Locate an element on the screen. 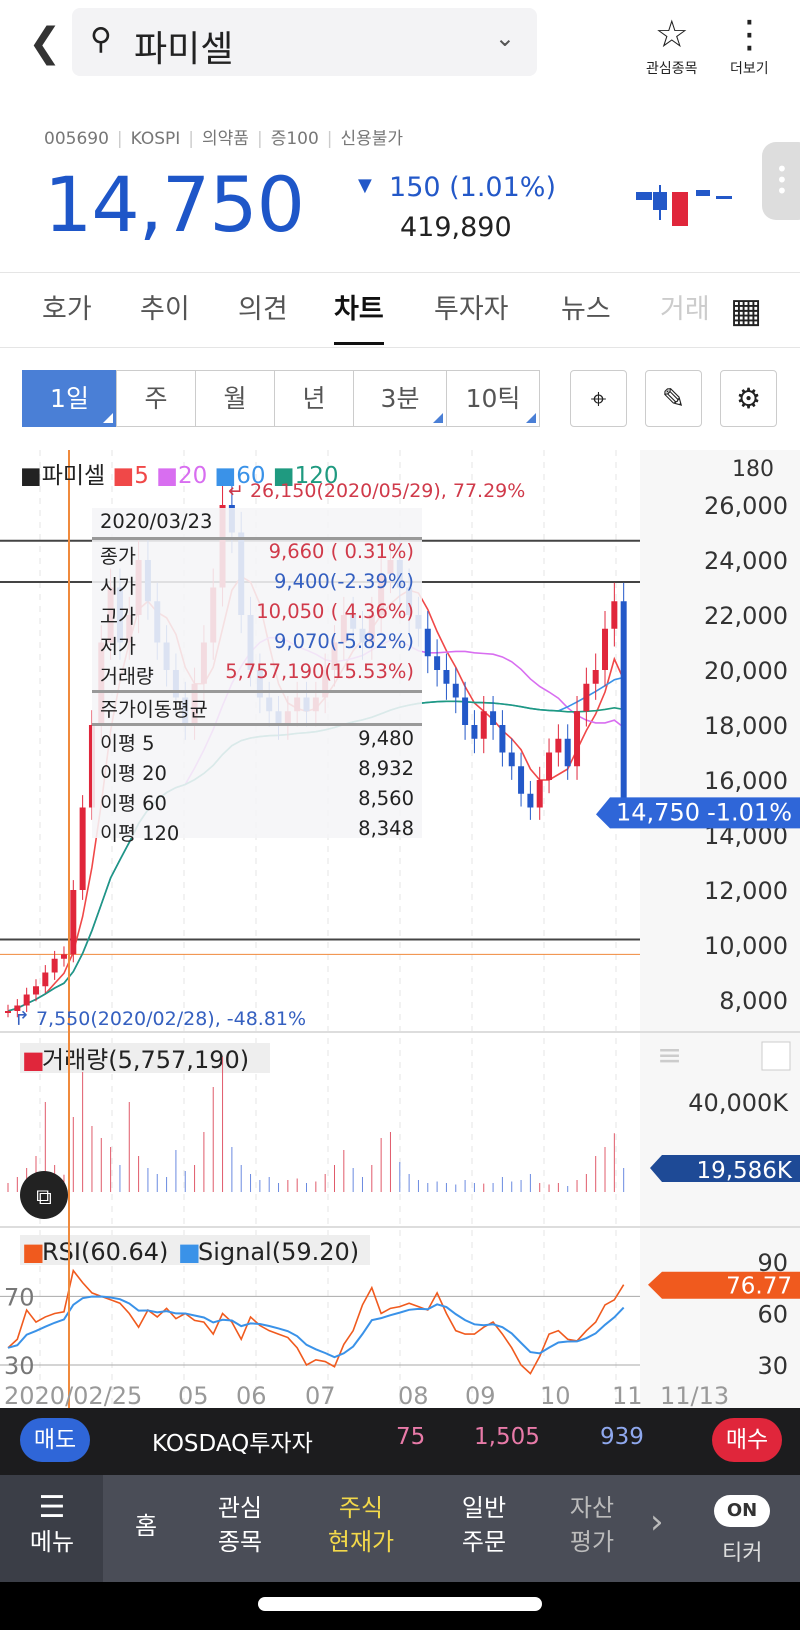 This screenshot has width=800, height=1630. nav-stock-price: 주식 현재가 is located at coordinates (361, 1525).